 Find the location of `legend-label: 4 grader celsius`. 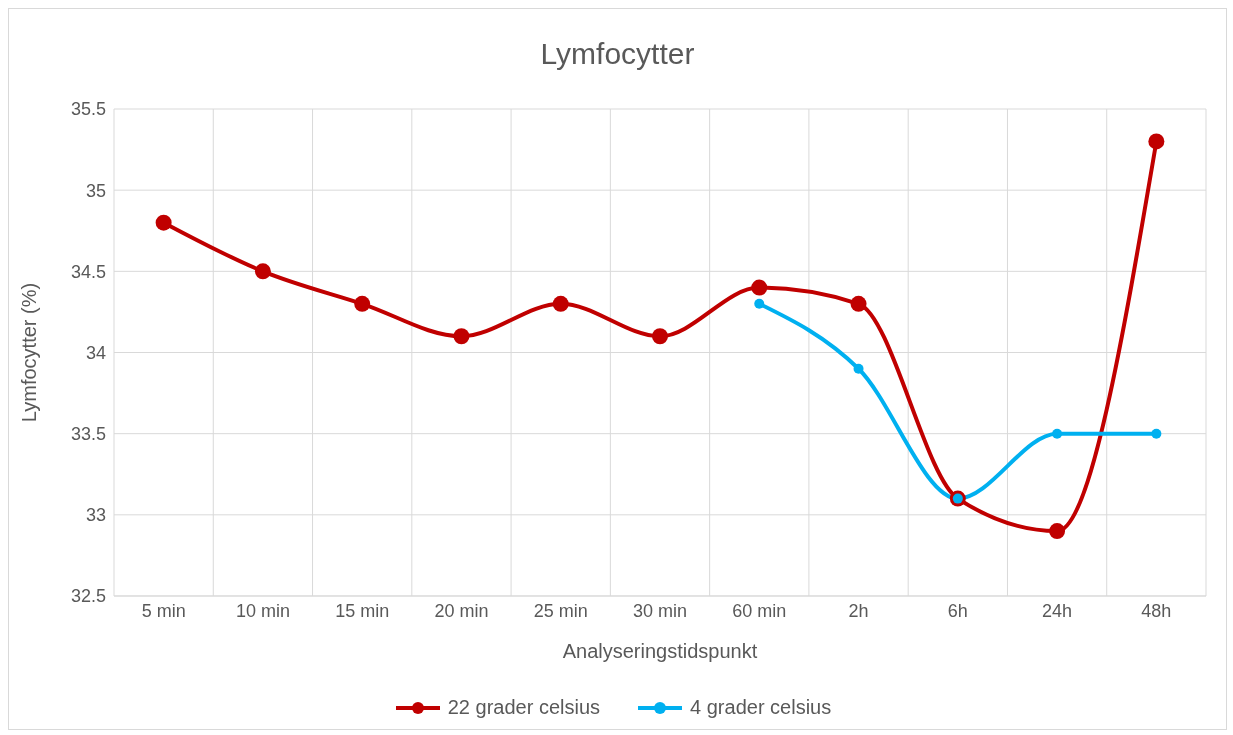

legend-label: 4 grader celsius is located at coordinates (761, 707).